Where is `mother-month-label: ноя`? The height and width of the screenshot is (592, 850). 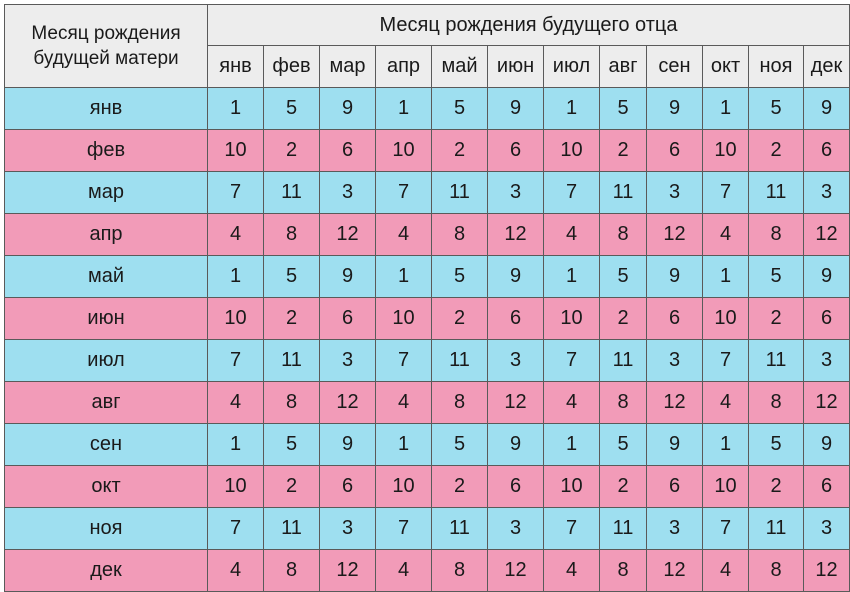 mother-month-label: ноя is located at coordinates (106, 529).